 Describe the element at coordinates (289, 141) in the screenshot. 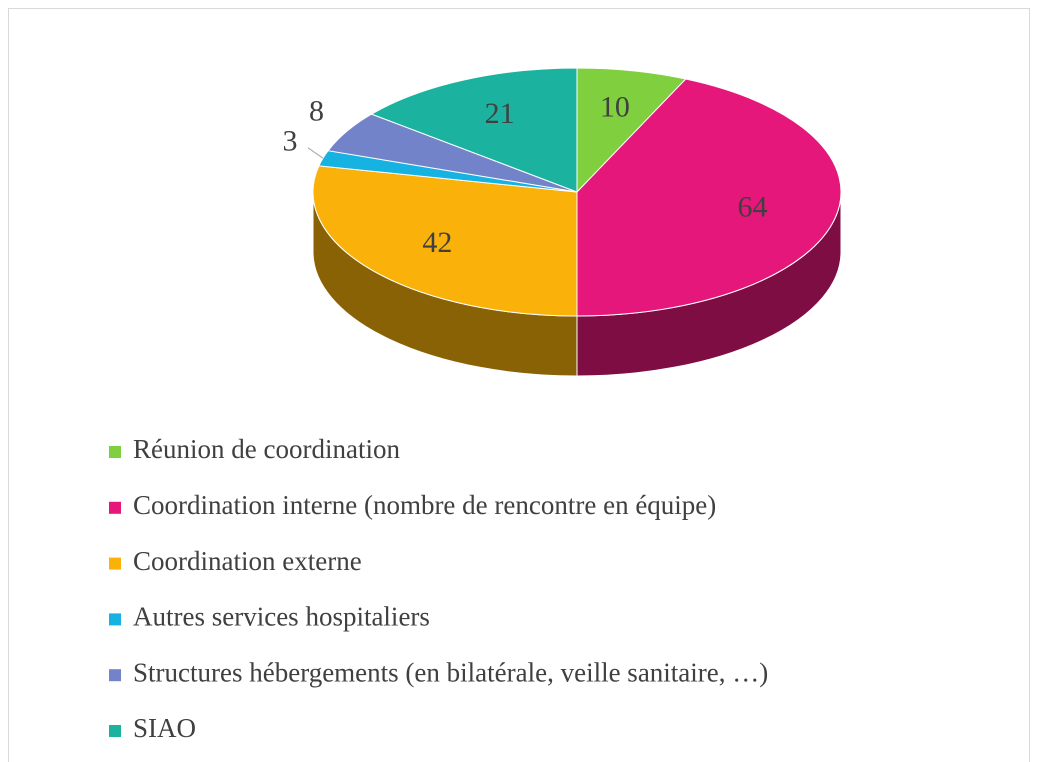

I see `data-label: 3` at that location.